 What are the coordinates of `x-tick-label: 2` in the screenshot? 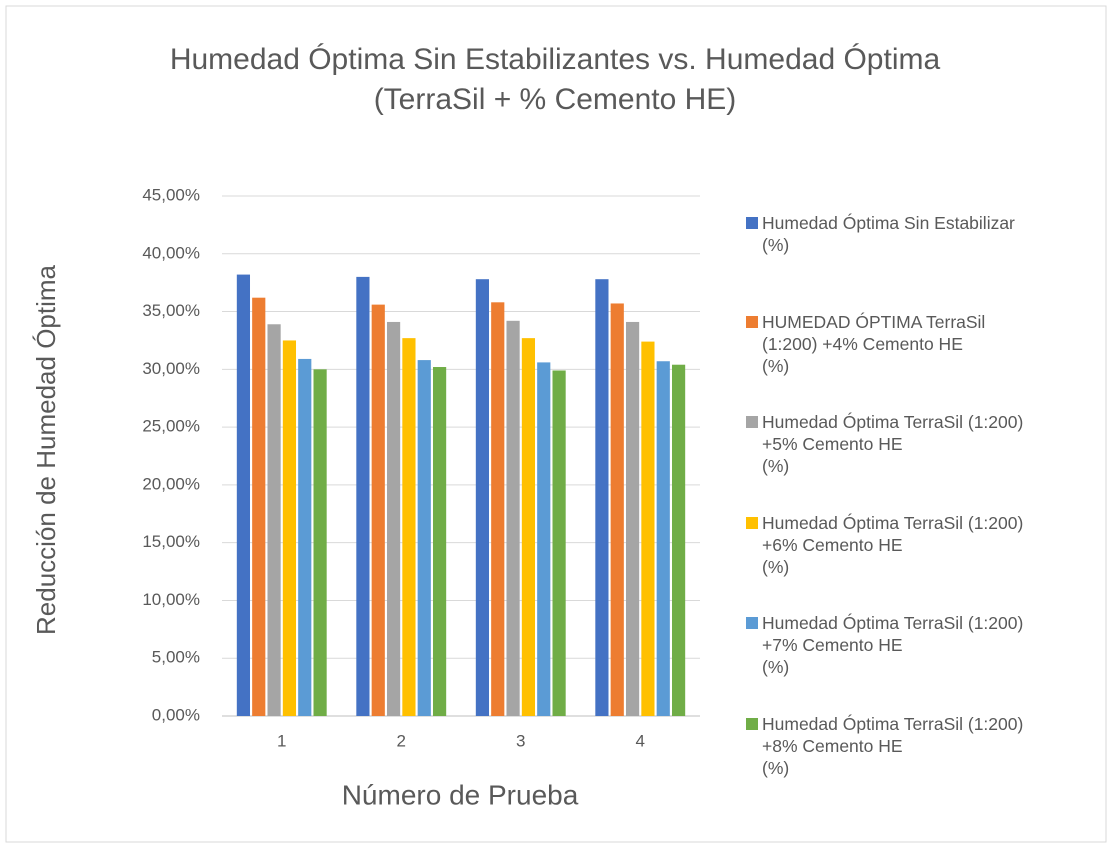 It's located at (401, 740).